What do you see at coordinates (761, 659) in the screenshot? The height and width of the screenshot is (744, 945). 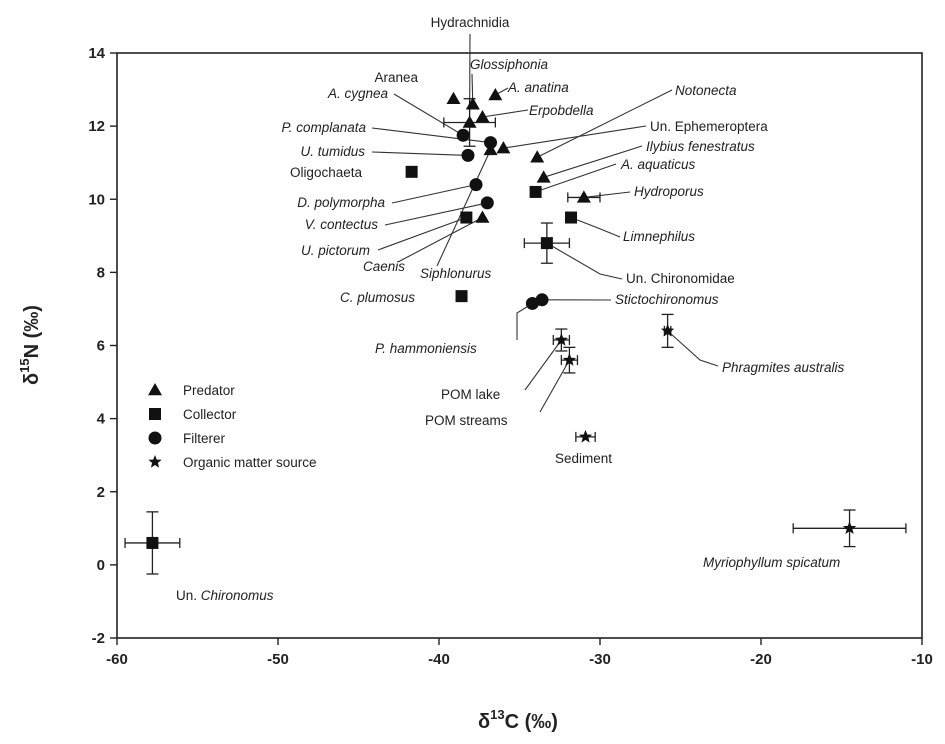 I see `x-tick-label: -20` at bounding box center [761, 659].